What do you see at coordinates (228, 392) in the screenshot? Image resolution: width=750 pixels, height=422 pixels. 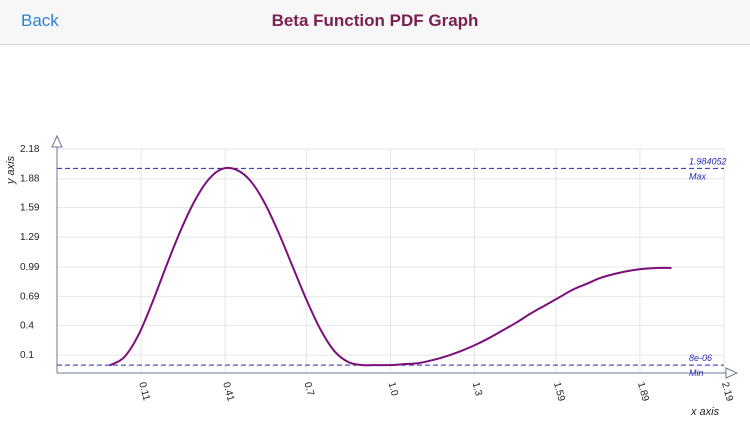 I see `x-tick-label: 0.41` at bounding box center [228, 392].